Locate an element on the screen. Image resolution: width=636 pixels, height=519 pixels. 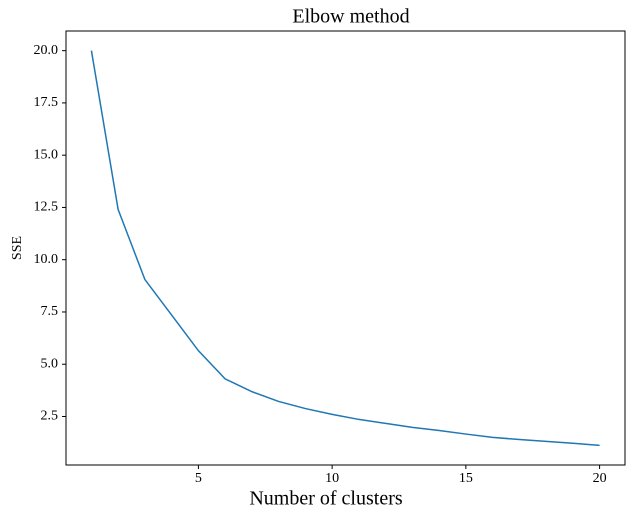
x-axis-label: Number of clusters is located at coordinates (326, 499).